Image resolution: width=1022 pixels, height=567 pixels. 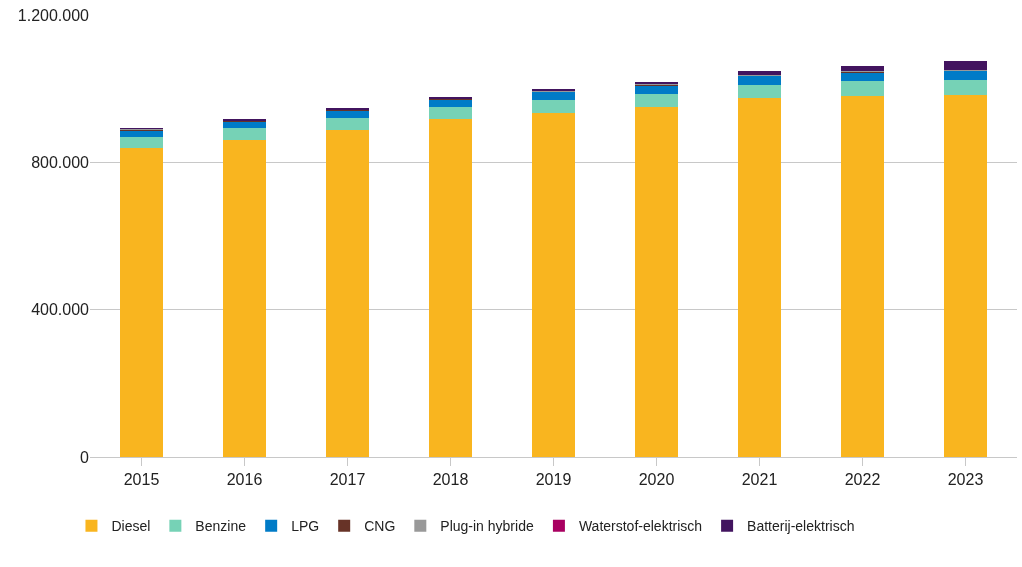 What do you see at coordinates (862, 480) in the screenshot?
I see `x-tick-label: 2022` at bounding box center [862, 480].